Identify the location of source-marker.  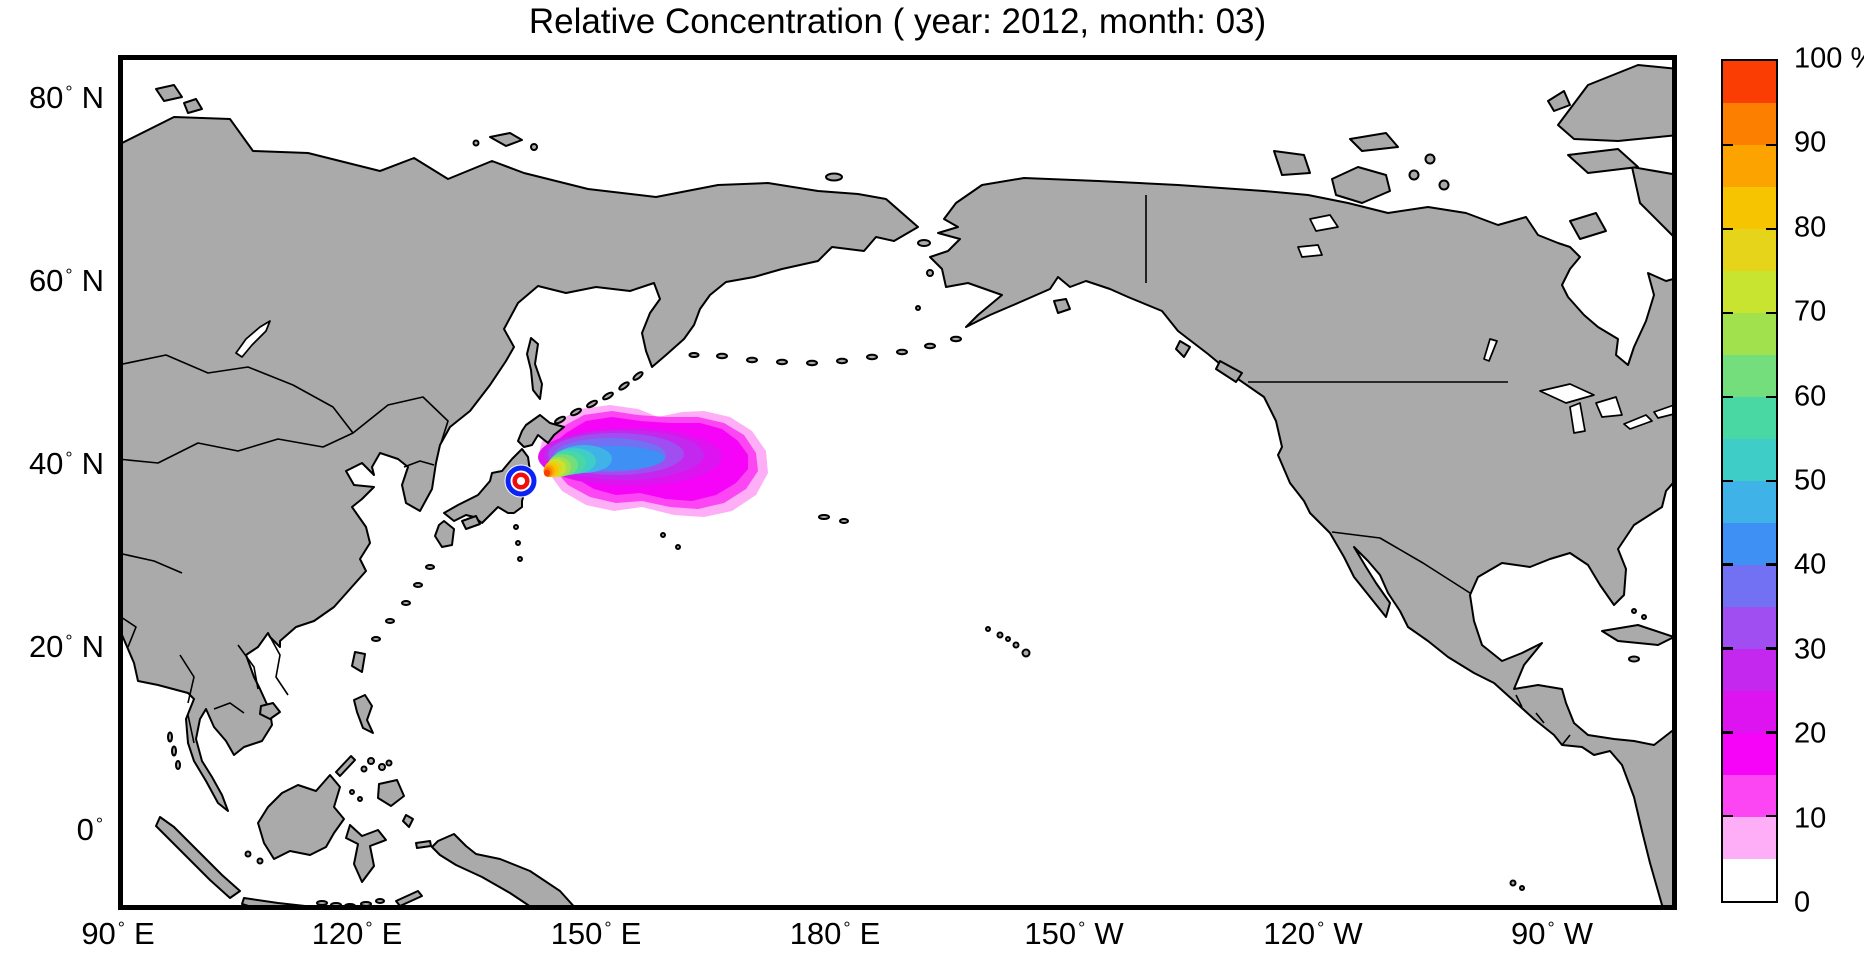
(521, 481).